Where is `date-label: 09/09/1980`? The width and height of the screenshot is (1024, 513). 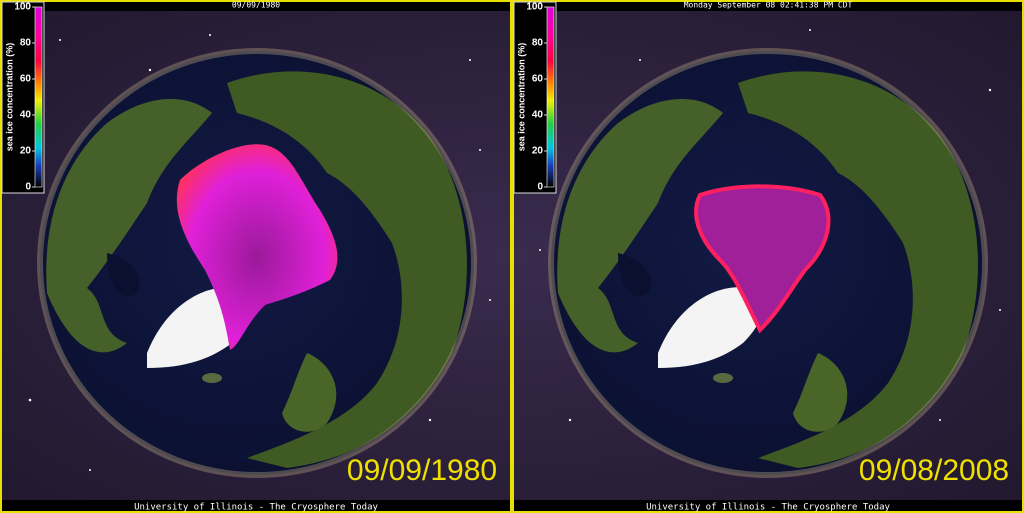
date-label: 09/09/1980 is located at coordinates (422, 470).